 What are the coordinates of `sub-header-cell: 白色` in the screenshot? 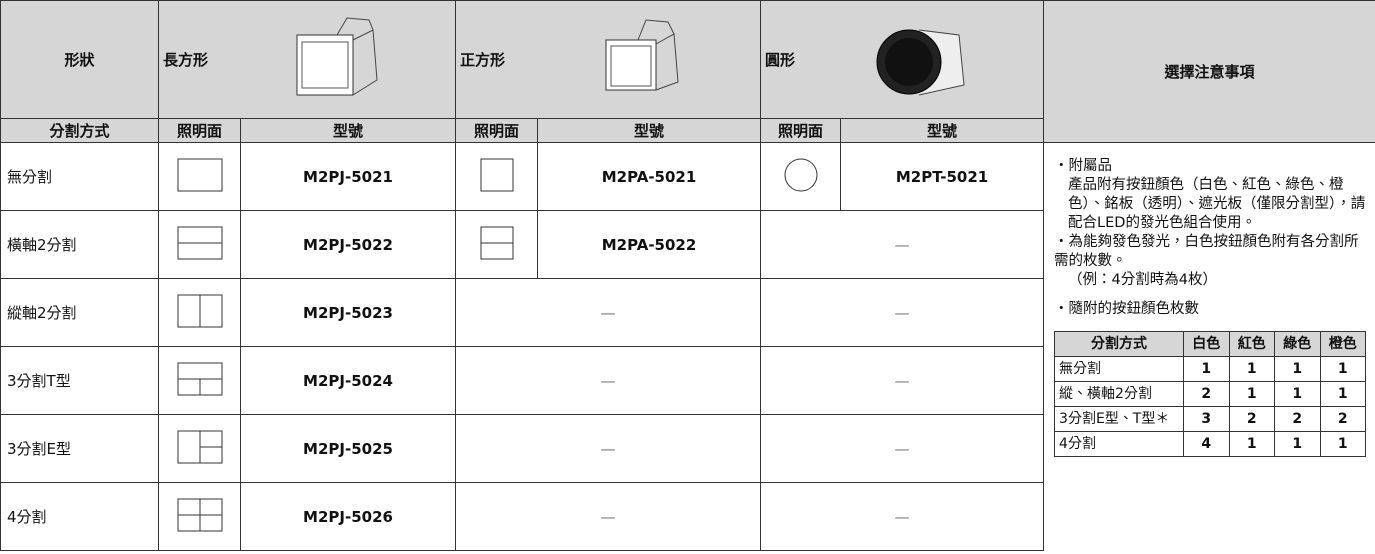 It's located at (1206, 344).